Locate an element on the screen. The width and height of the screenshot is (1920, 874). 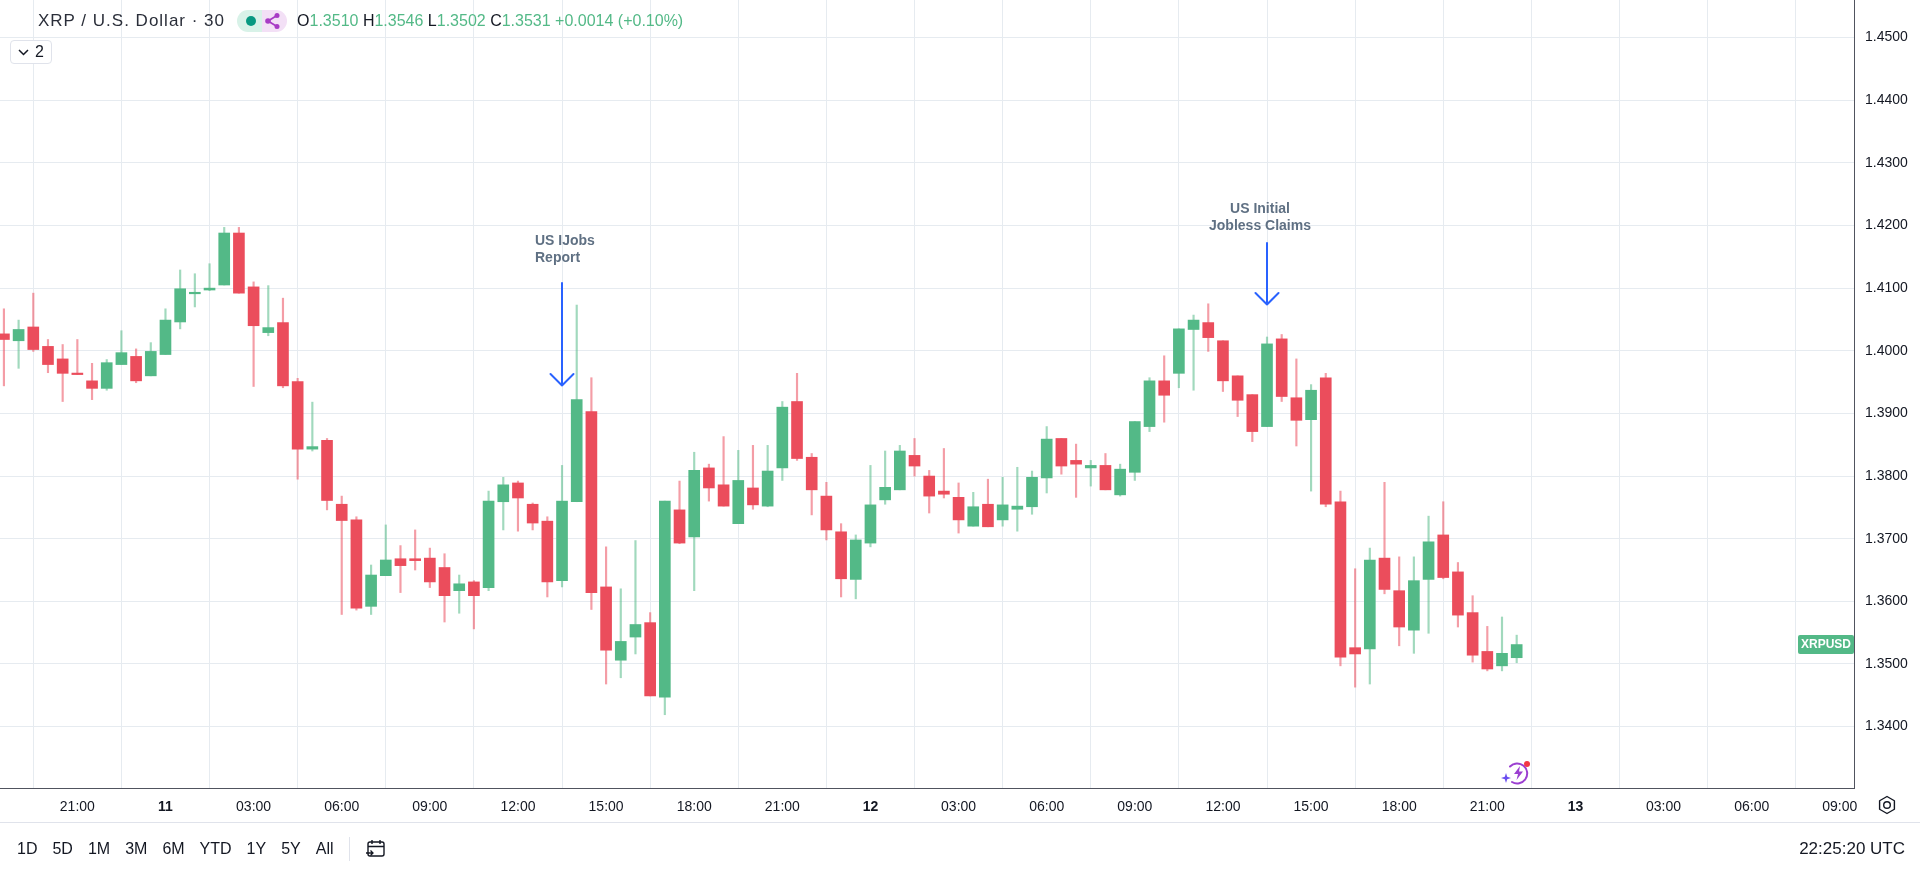
x-tick-label: 11 is located at coordinates (166, 806).